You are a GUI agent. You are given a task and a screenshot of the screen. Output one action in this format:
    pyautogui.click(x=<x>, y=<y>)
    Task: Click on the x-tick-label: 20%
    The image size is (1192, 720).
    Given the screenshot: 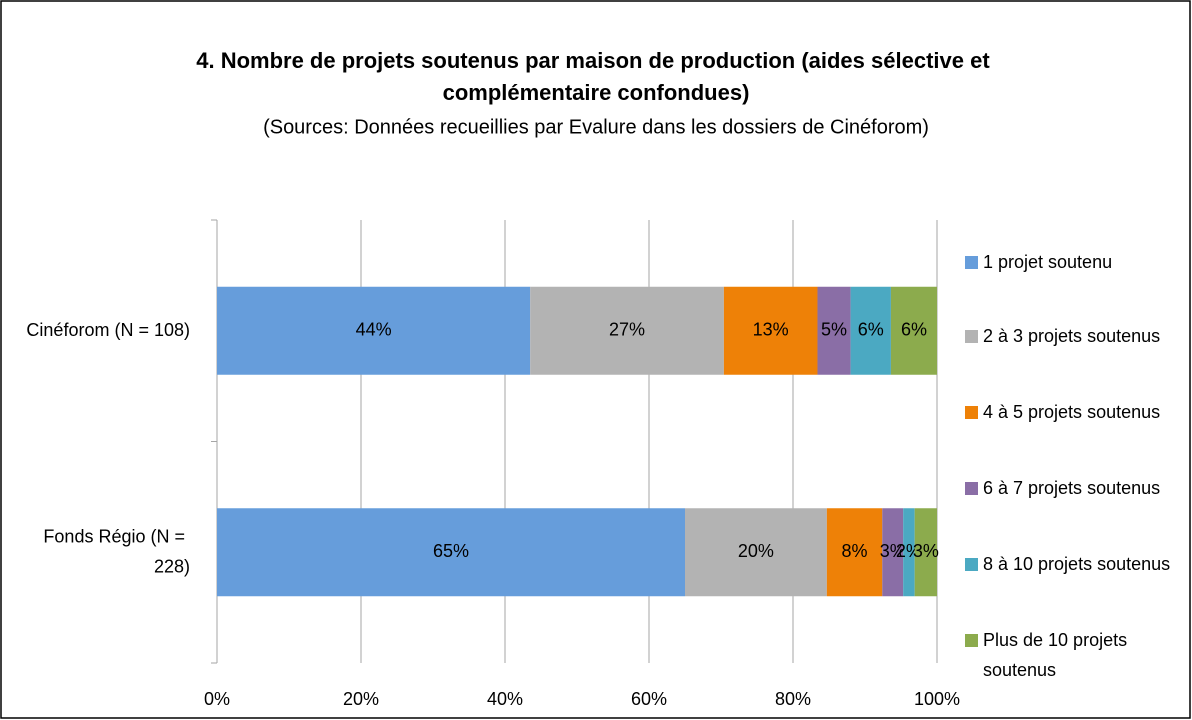 What is the action you would take?
    pyautogui.click(x=361, y=699)
    